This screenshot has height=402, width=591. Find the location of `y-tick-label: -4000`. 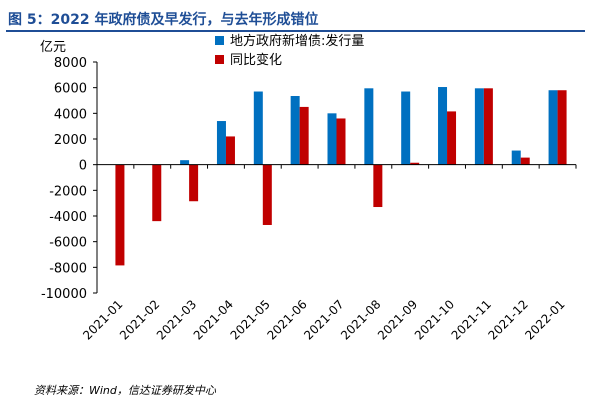

y-tick-label: -4000 is located at coordinates (68, 217).